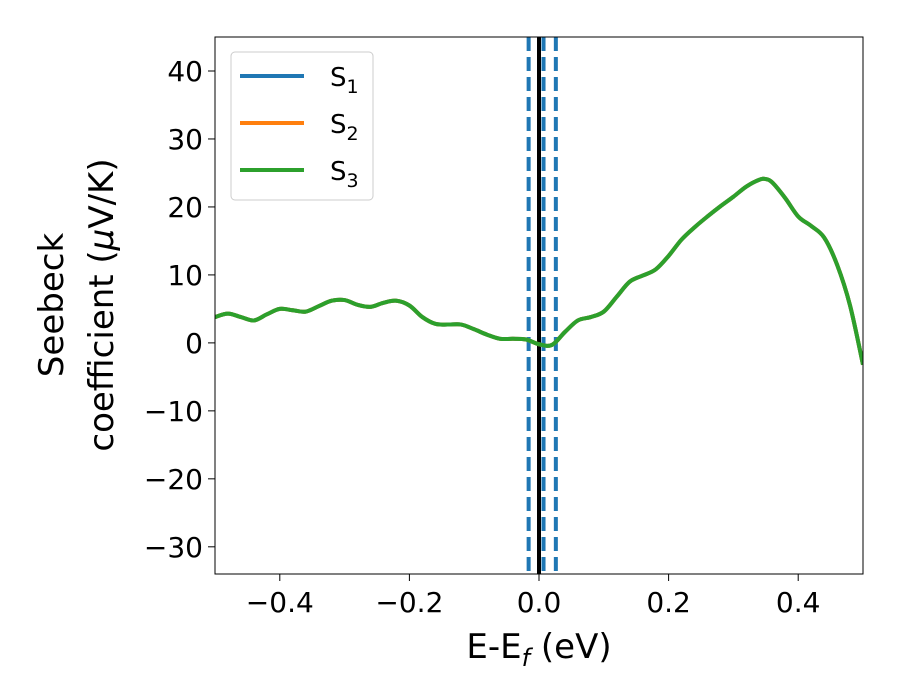  What do you see at coordinates (173, 547) in the screenshot?
I see `y-tick-label: −30` at bounding box center [173, 547].